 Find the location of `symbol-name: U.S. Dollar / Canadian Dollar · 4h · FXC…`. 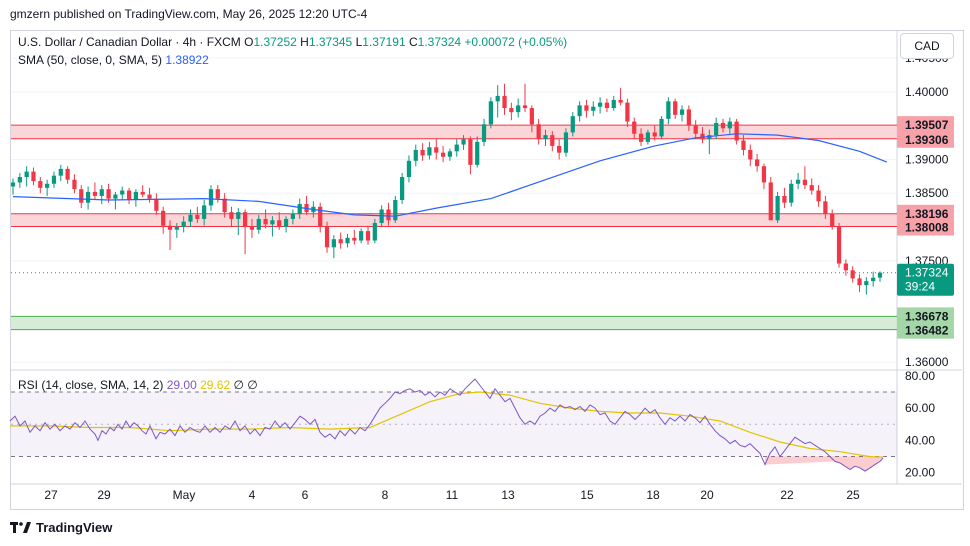

symbol-name: U.S. Dollar / Canadian Dollar · 4h · FXC… is located at coordinates (129, 42).